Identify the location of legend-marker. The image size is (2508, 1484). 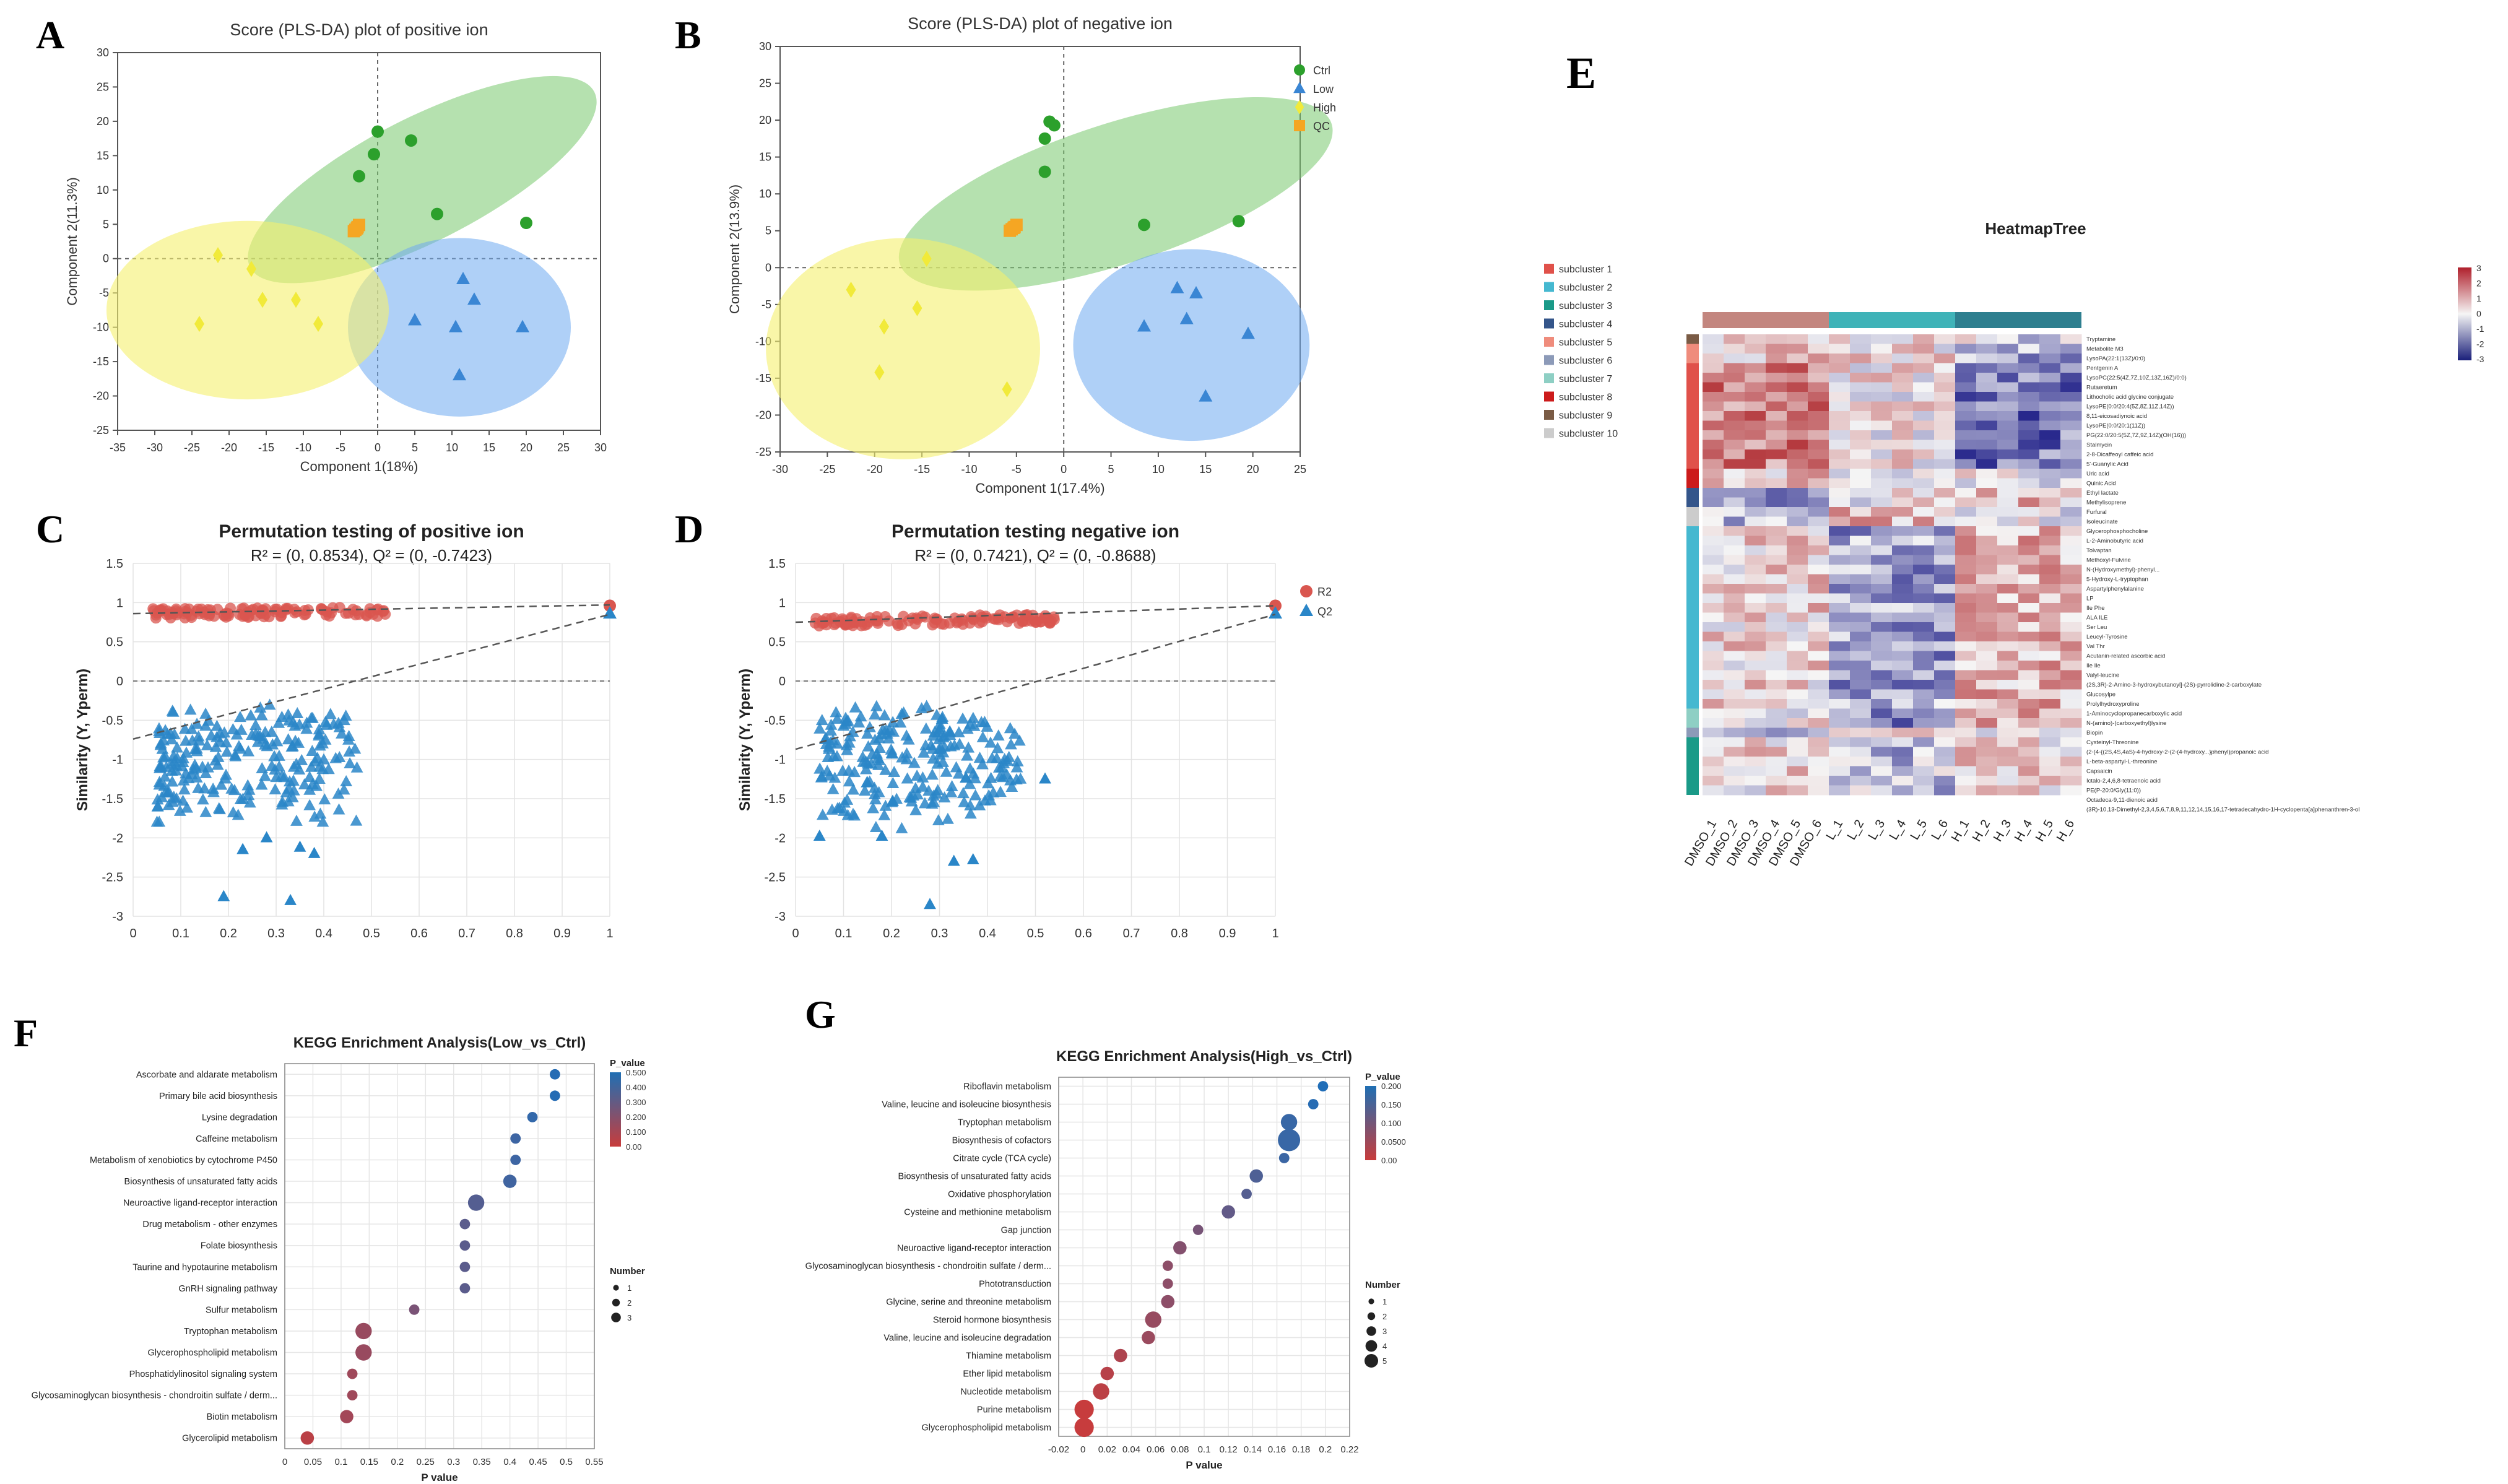
(1306, 591).